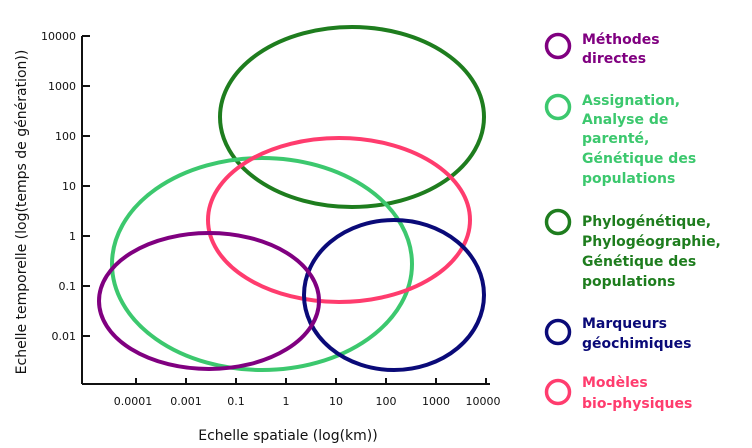 This screenshot has width=752, height=448. I want to click on legend-item-methodes-directes: Méthodes directes, so click(604, 49).